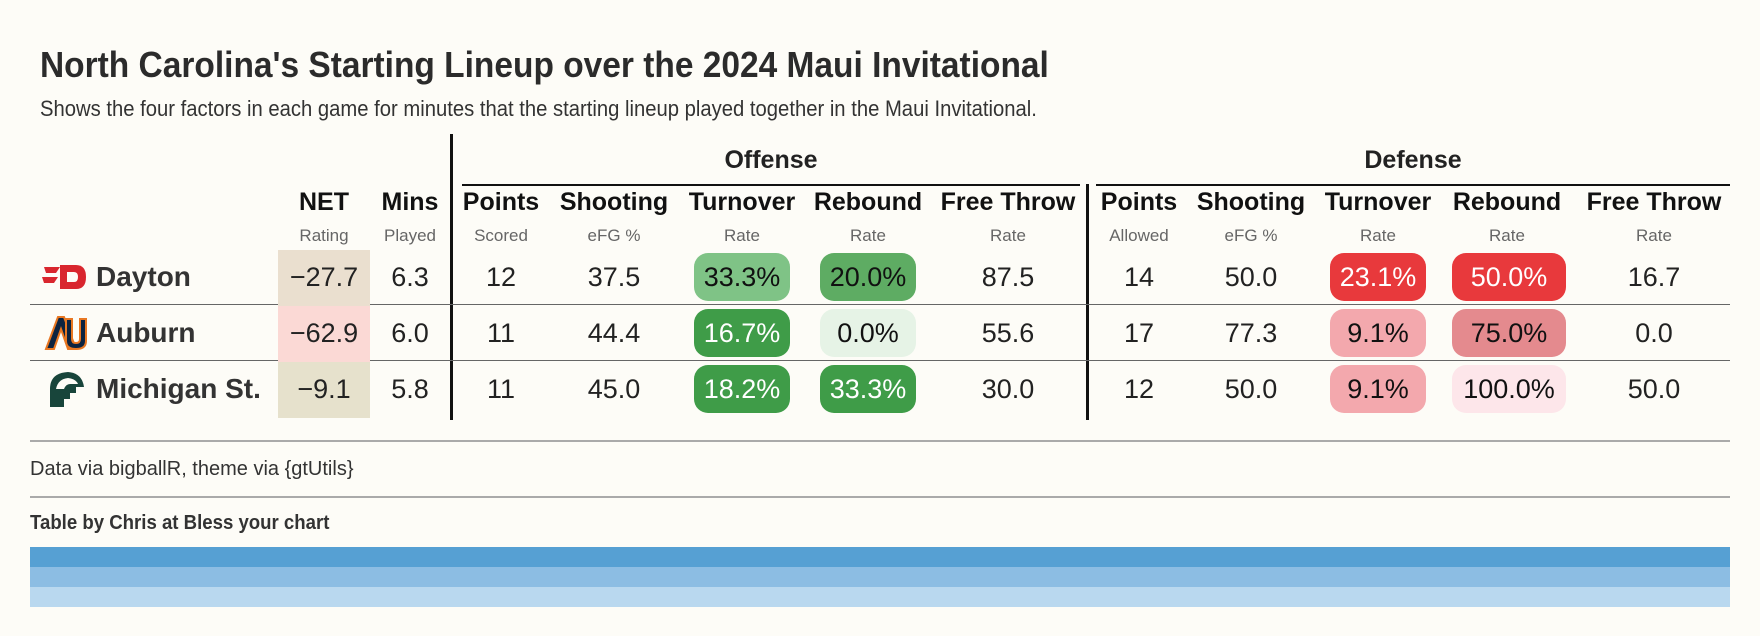 The height and width of the screenshot is (636, 1760). Describe the element at coordinates (324, 202) in the screenshot. I see `header-net: NET` at that location.